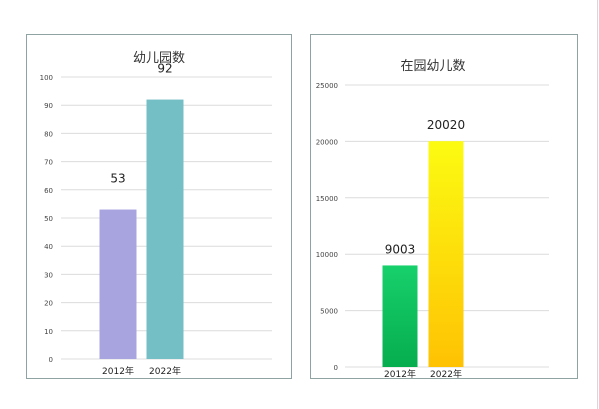 The height and width of the screenshot is (409, 599). What do you see at coordinates (48, 163) in the screenshot?
I see `y-tick-label: 70` at bounding box center [48, 163].